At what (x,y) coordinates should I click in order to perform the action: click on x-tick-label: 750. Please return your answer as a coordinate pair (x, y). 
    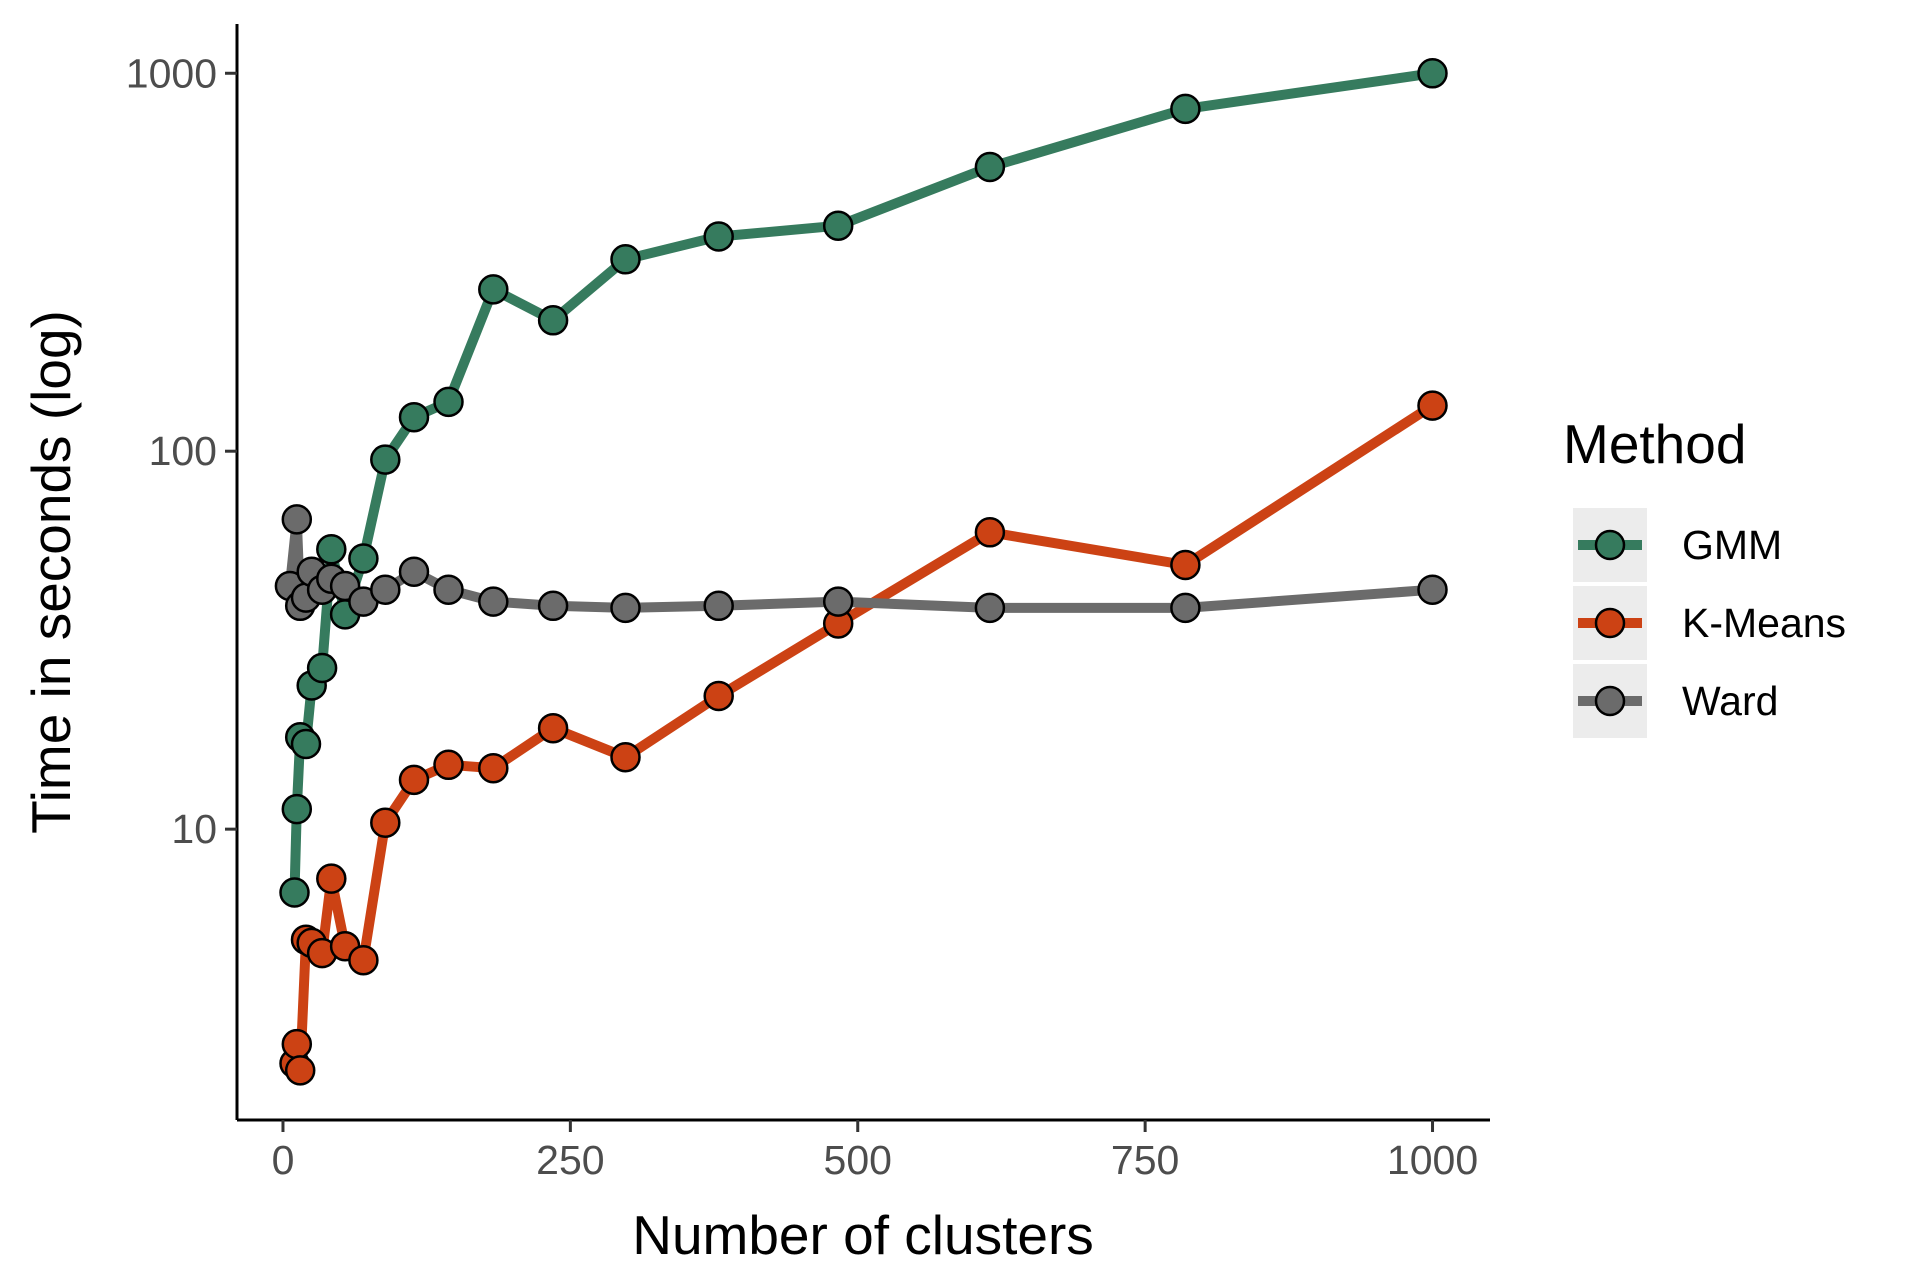
    Looking at the image, I should click on (1145, 1160).